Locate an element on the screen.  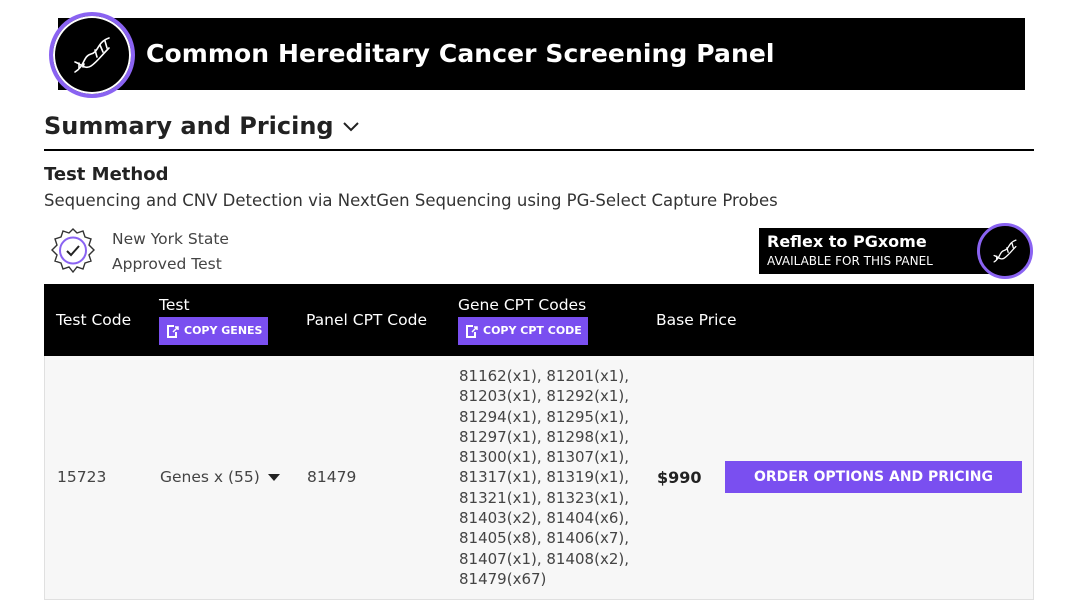
genes-dropdown: Genes x (55) is located at coordinates (220, 477).